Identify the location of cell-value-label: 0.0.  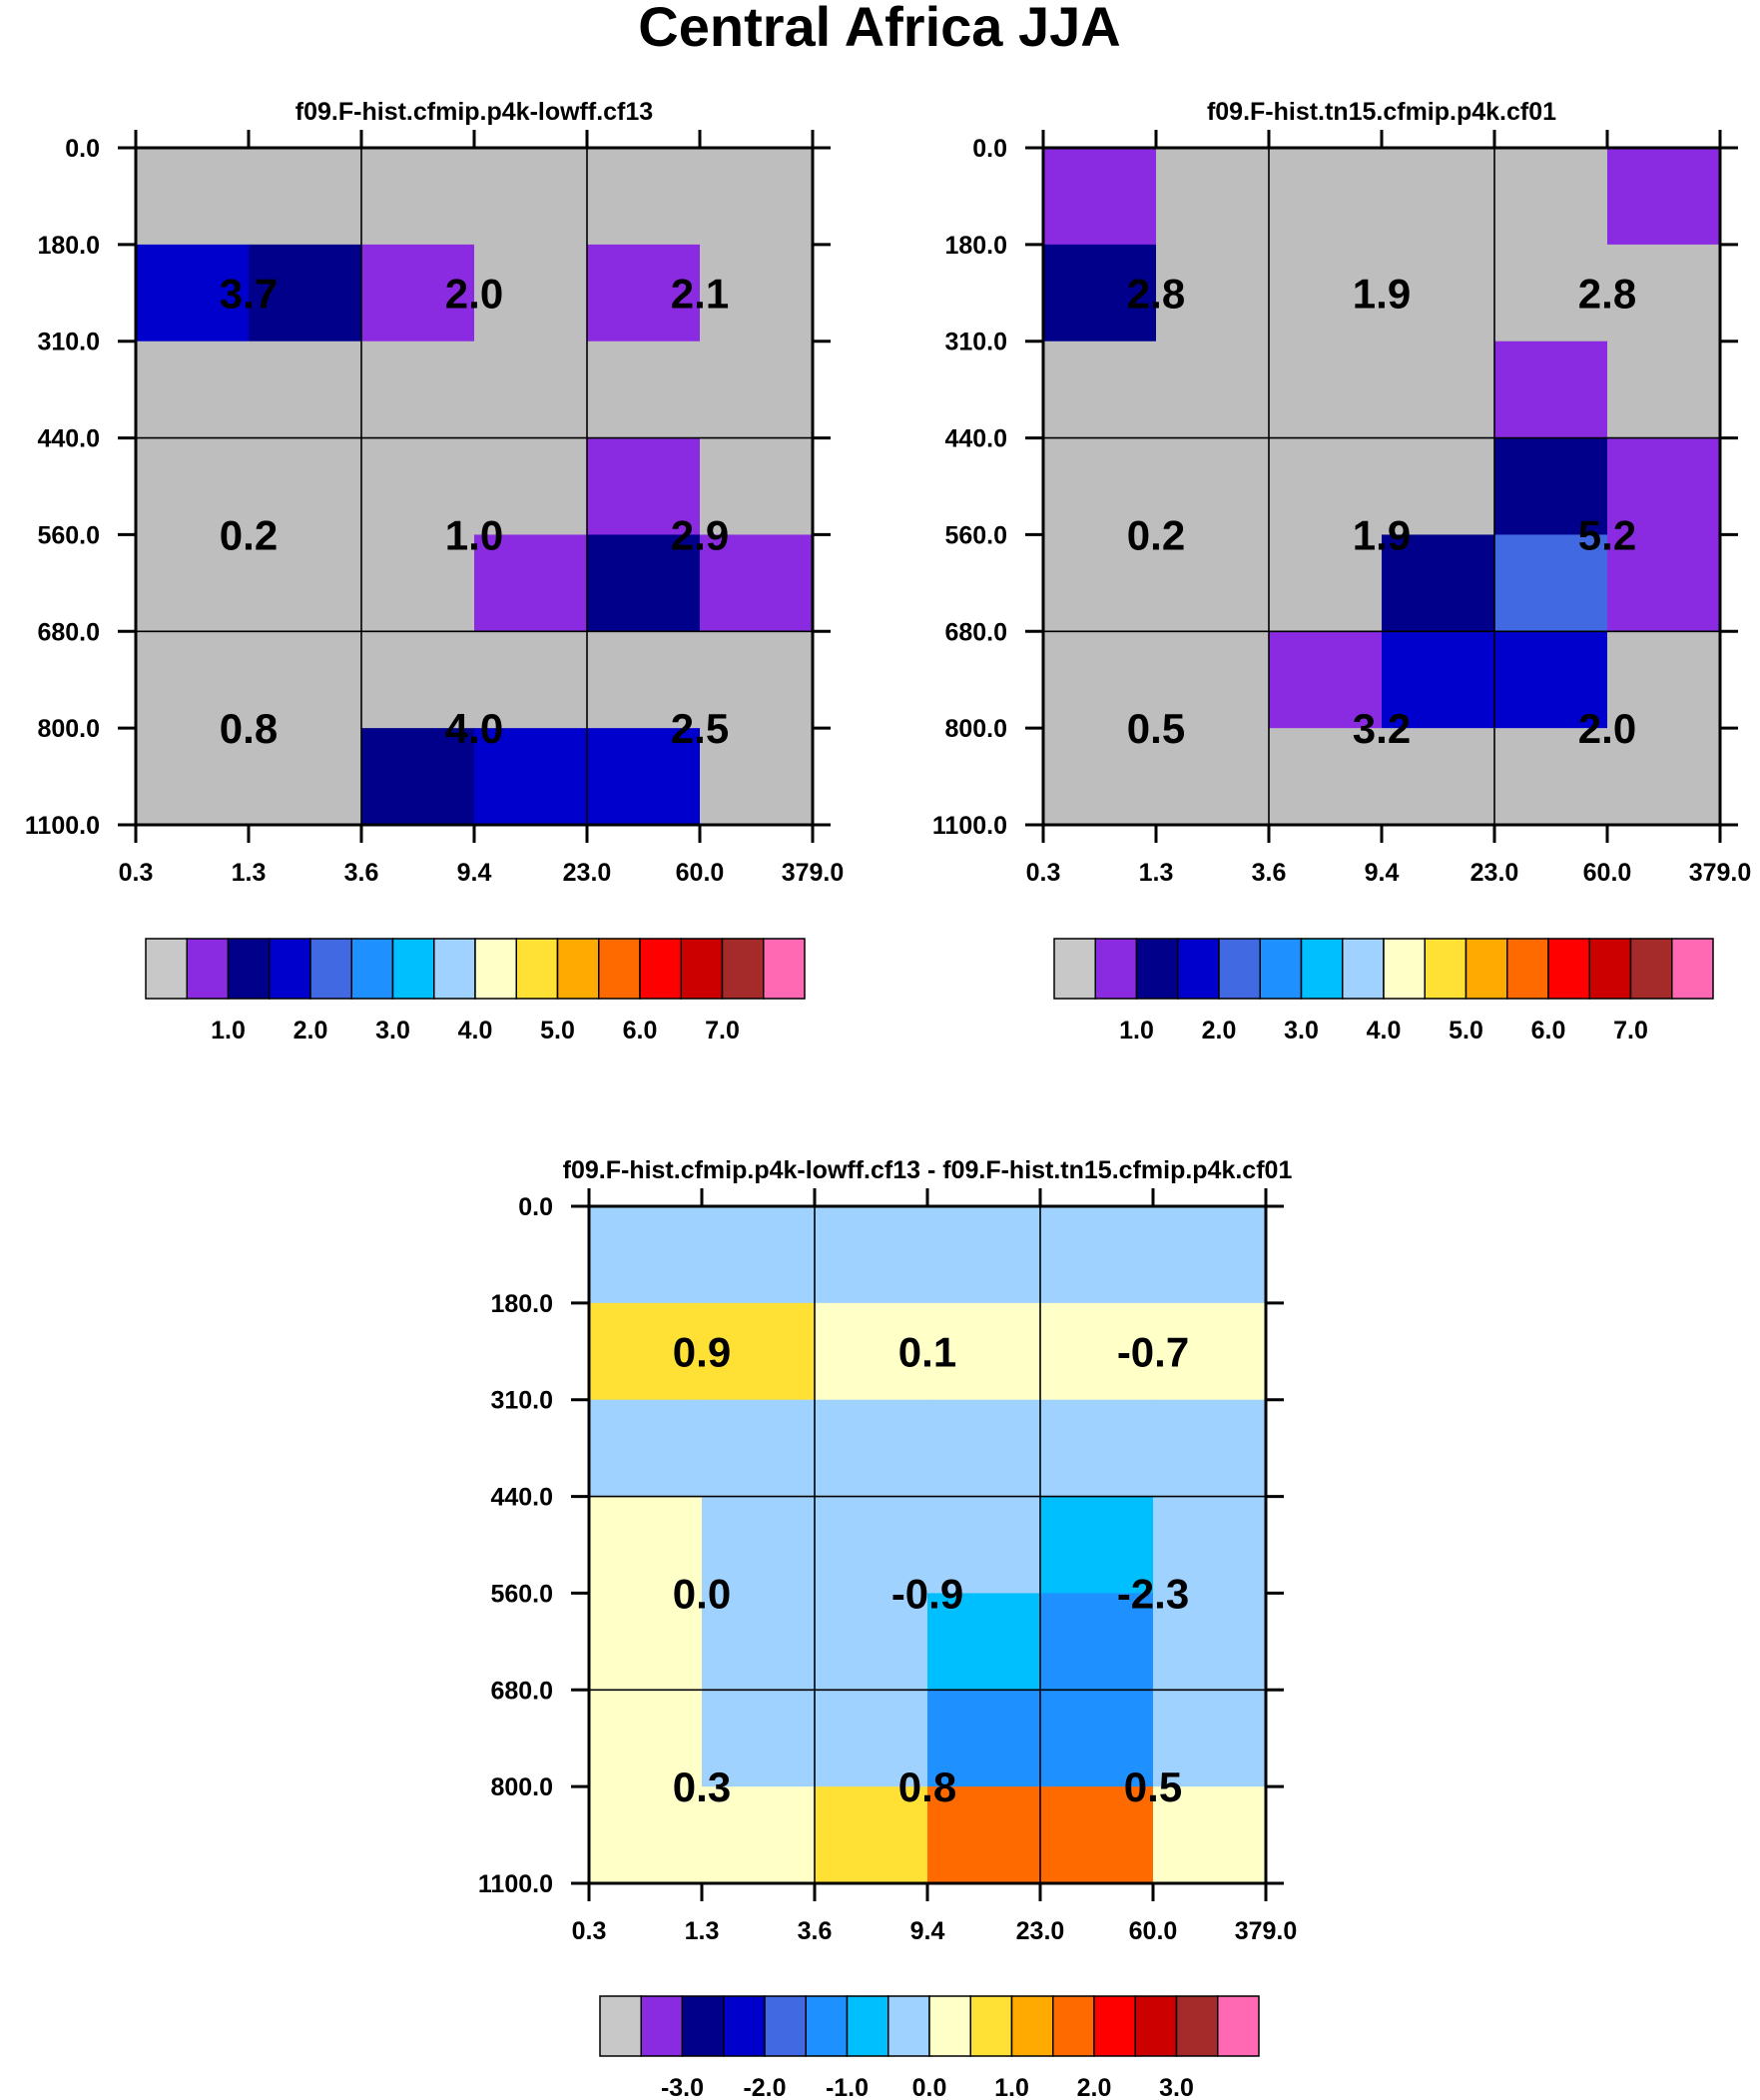
(702, 1593).